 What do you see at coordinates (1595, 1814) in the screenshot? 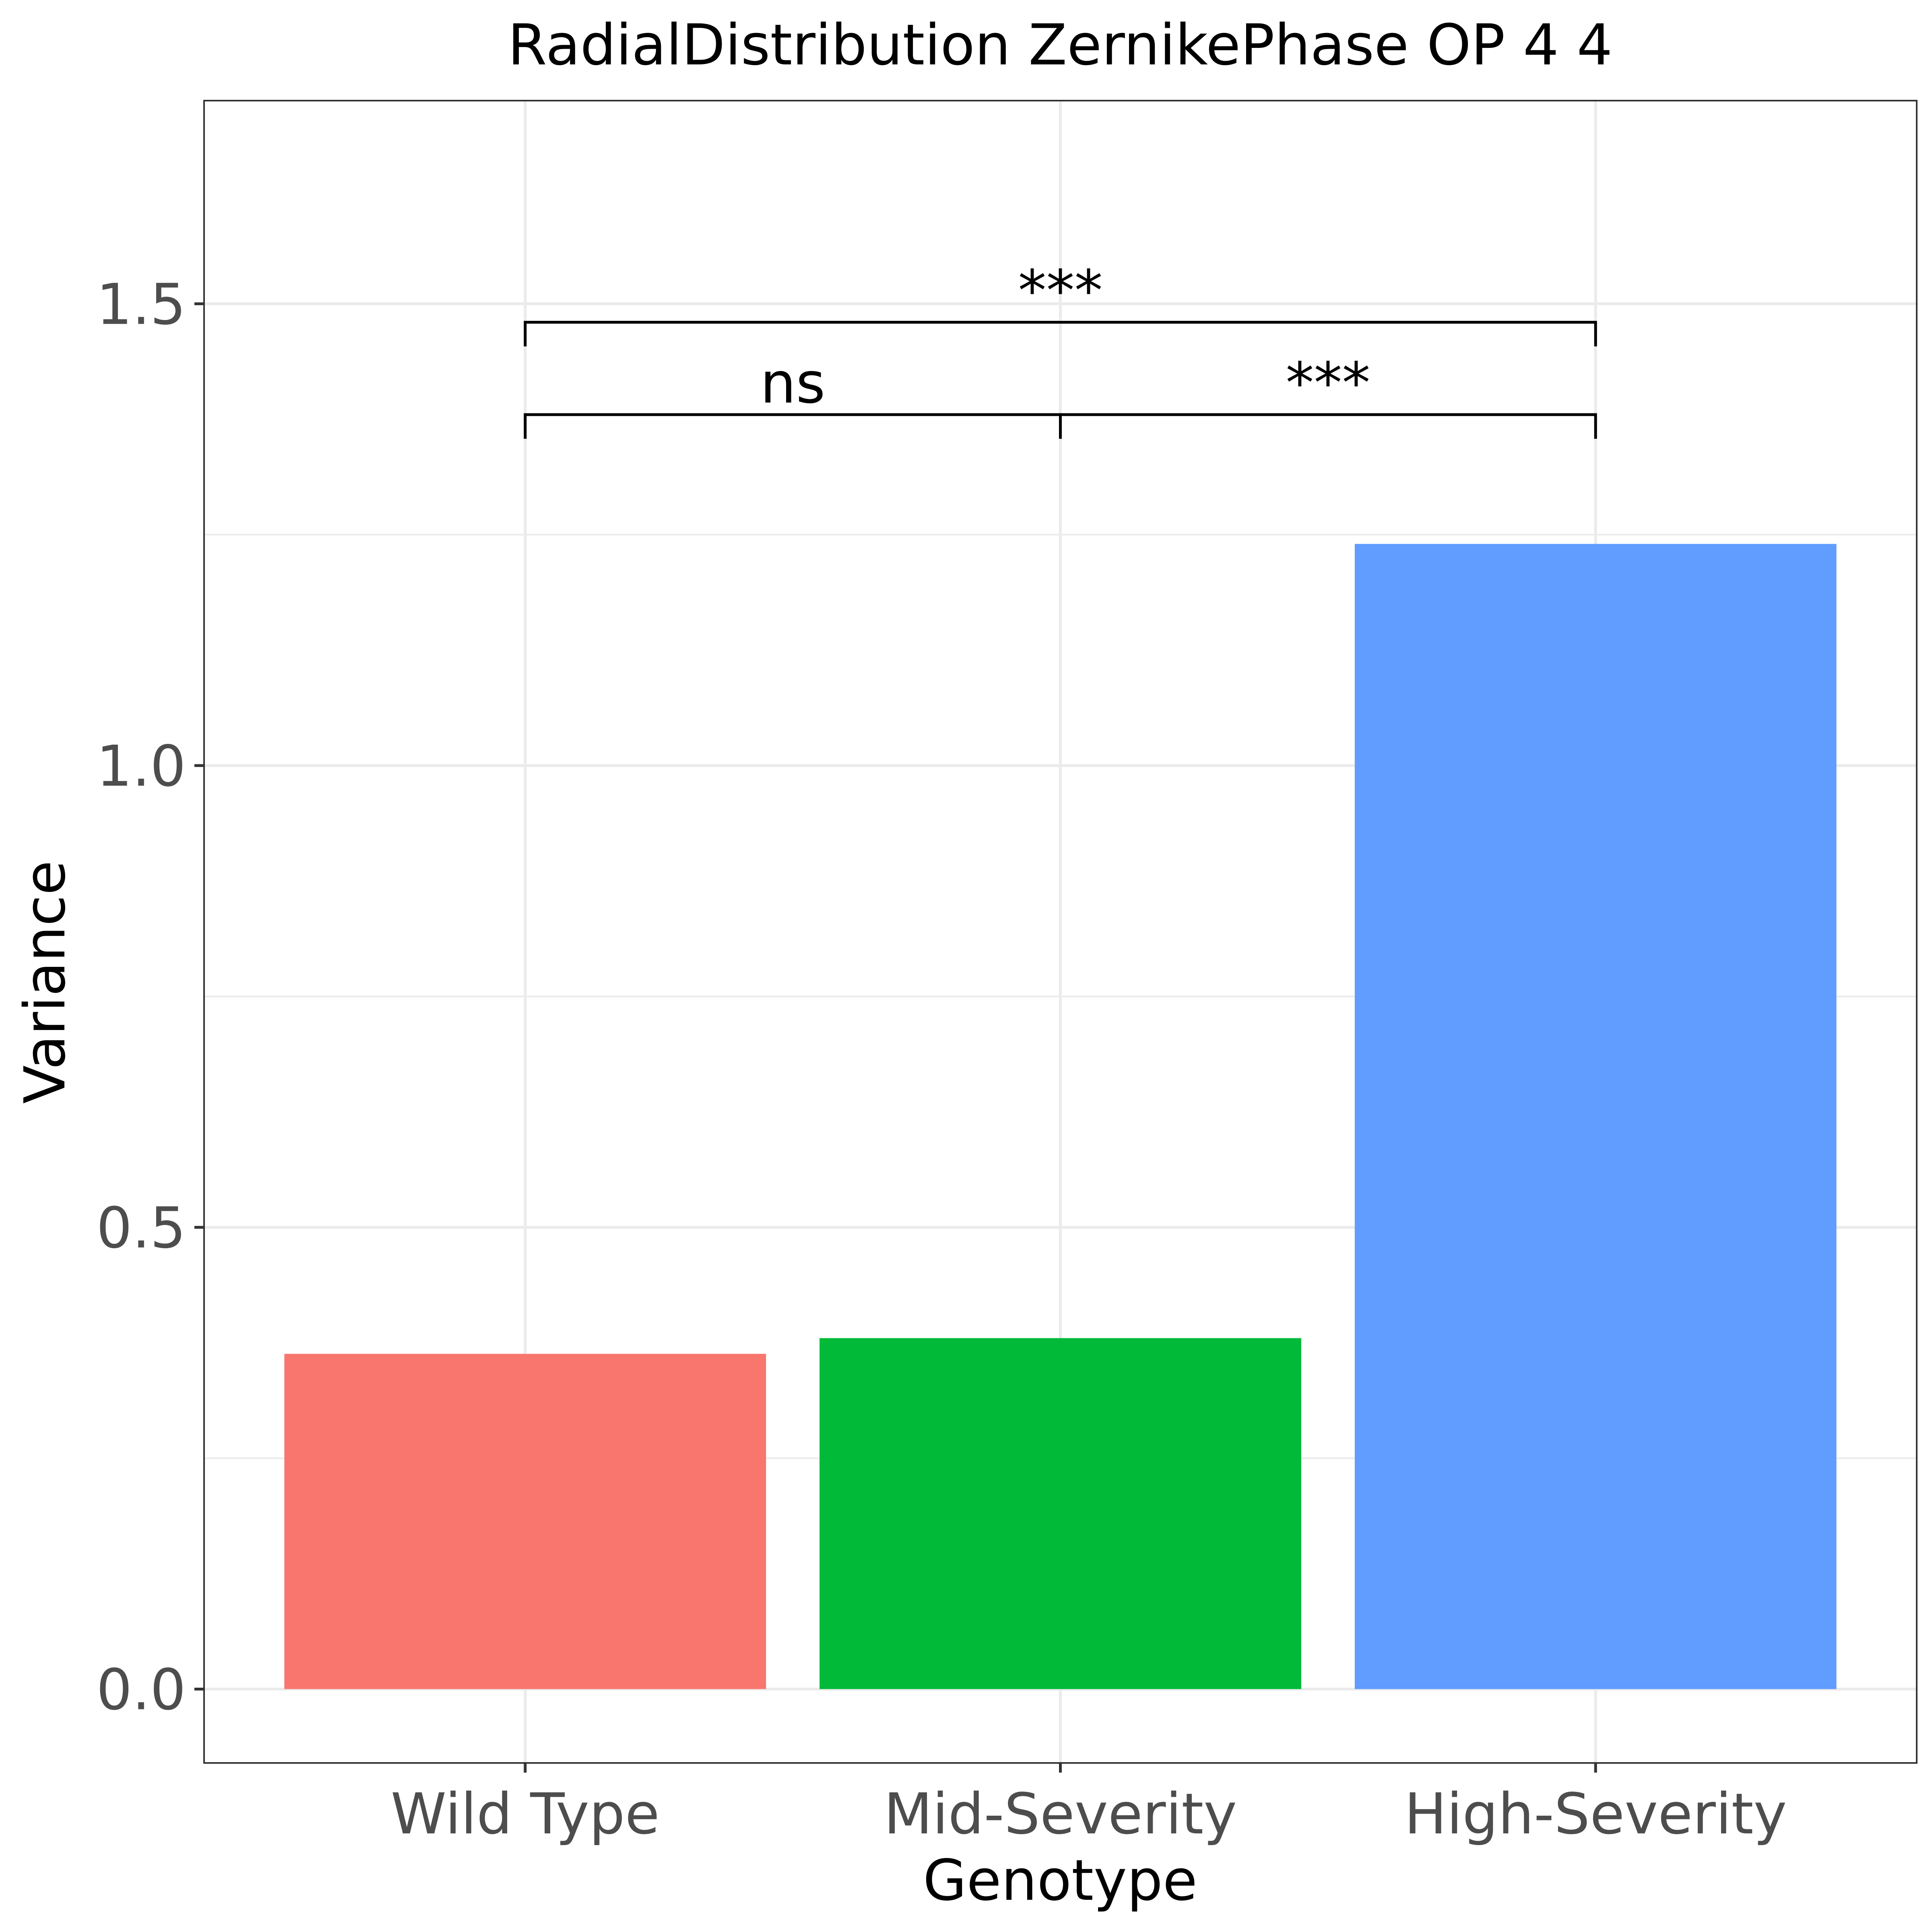
I see `x-tick-label: High-Severity` at bounding box center [1595, 1814].